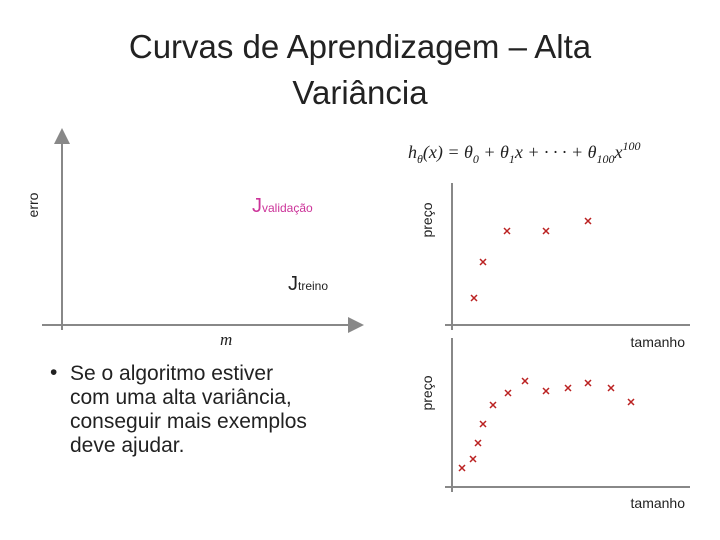  What do you see at coordinates (512, 159) in the screenshot?
I see `formula-part: 1` at bounding box center [512, 159].